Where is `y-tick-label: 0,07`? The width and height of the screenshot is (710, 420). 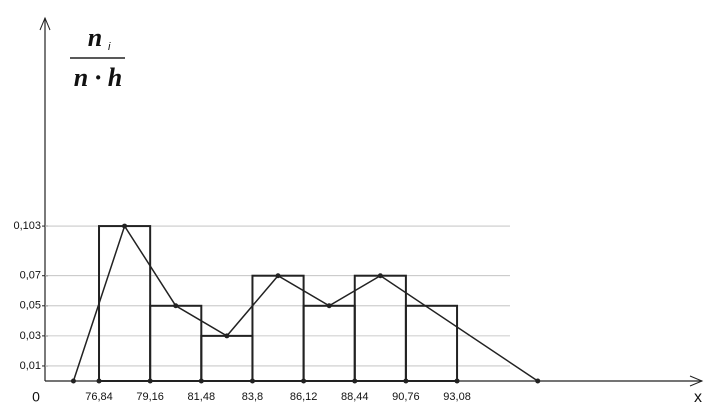
y-tick-label: 0,07 is located at coordinates (30, 276).